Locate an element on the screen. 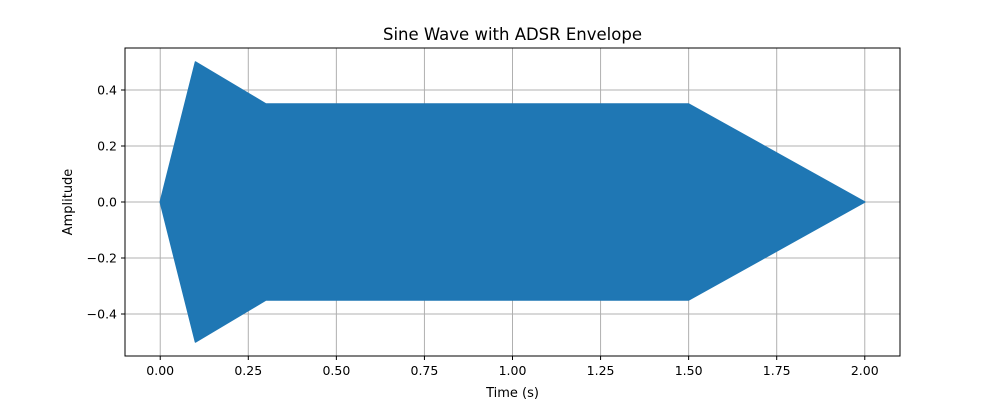 This screenshot has width=1000, height=400. x-tick-label-0: 0.00 is located at coordinates (160, 370).